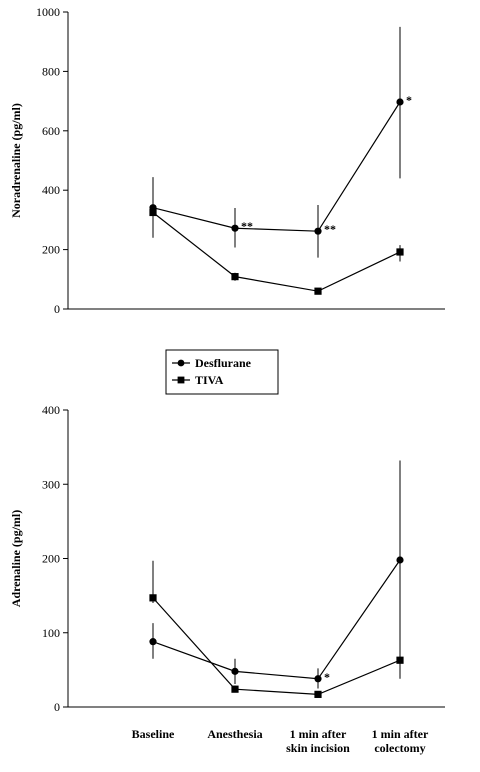 The height and width of the screenshot is (772, 480). Describe the element at coordinates (223, 363) in the screenshot. I see `legend-label: Desflurane` at that location.